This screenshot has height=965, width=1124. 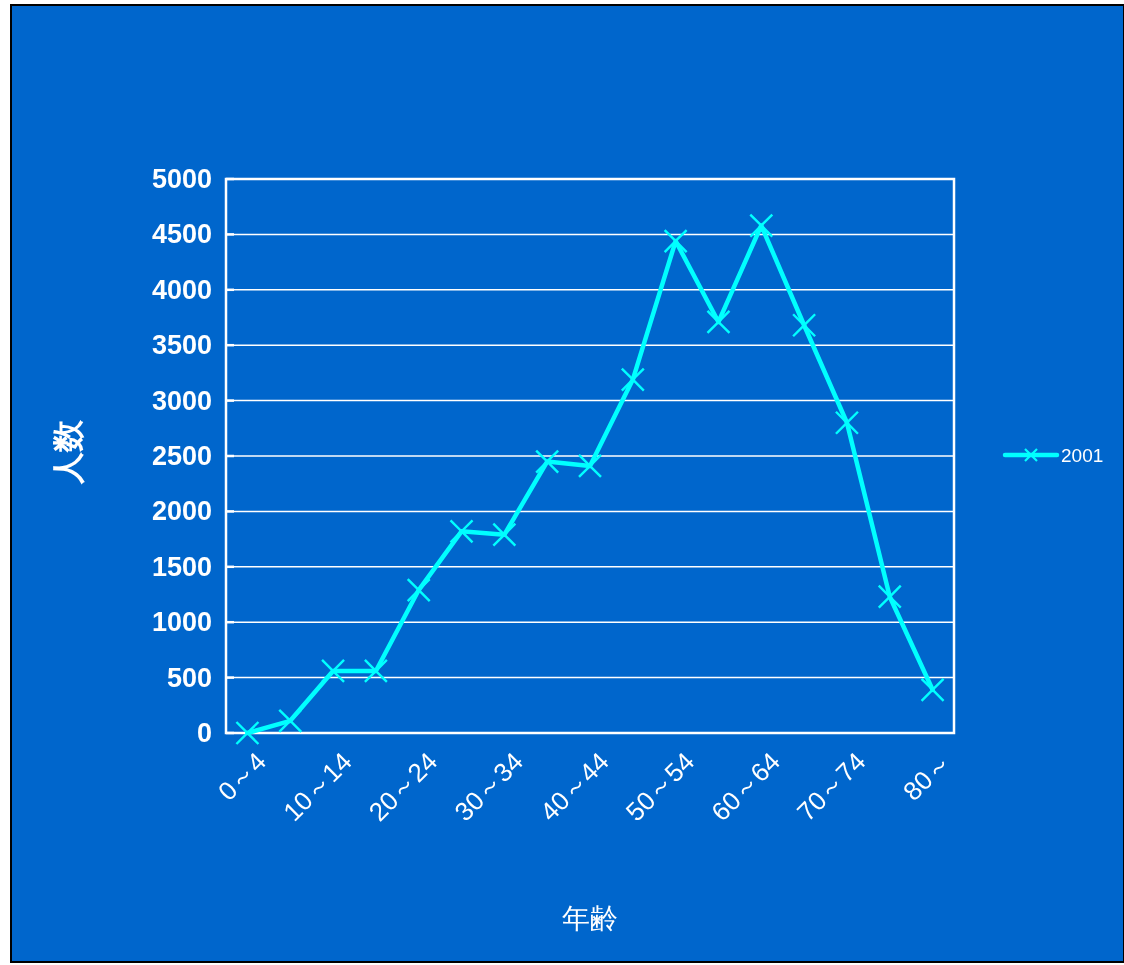 I want to click on y-axis-title: 人数, so click(x=68, y=452).